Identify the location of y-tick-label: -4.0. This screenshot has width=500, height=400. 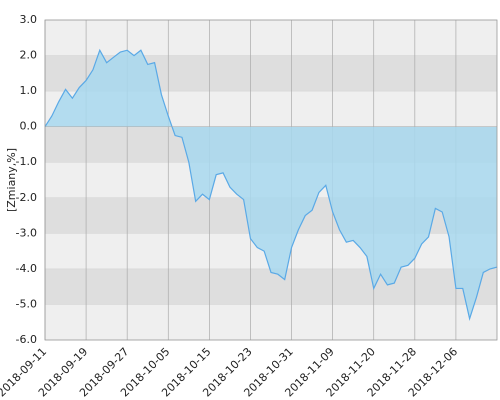
(26, 268).